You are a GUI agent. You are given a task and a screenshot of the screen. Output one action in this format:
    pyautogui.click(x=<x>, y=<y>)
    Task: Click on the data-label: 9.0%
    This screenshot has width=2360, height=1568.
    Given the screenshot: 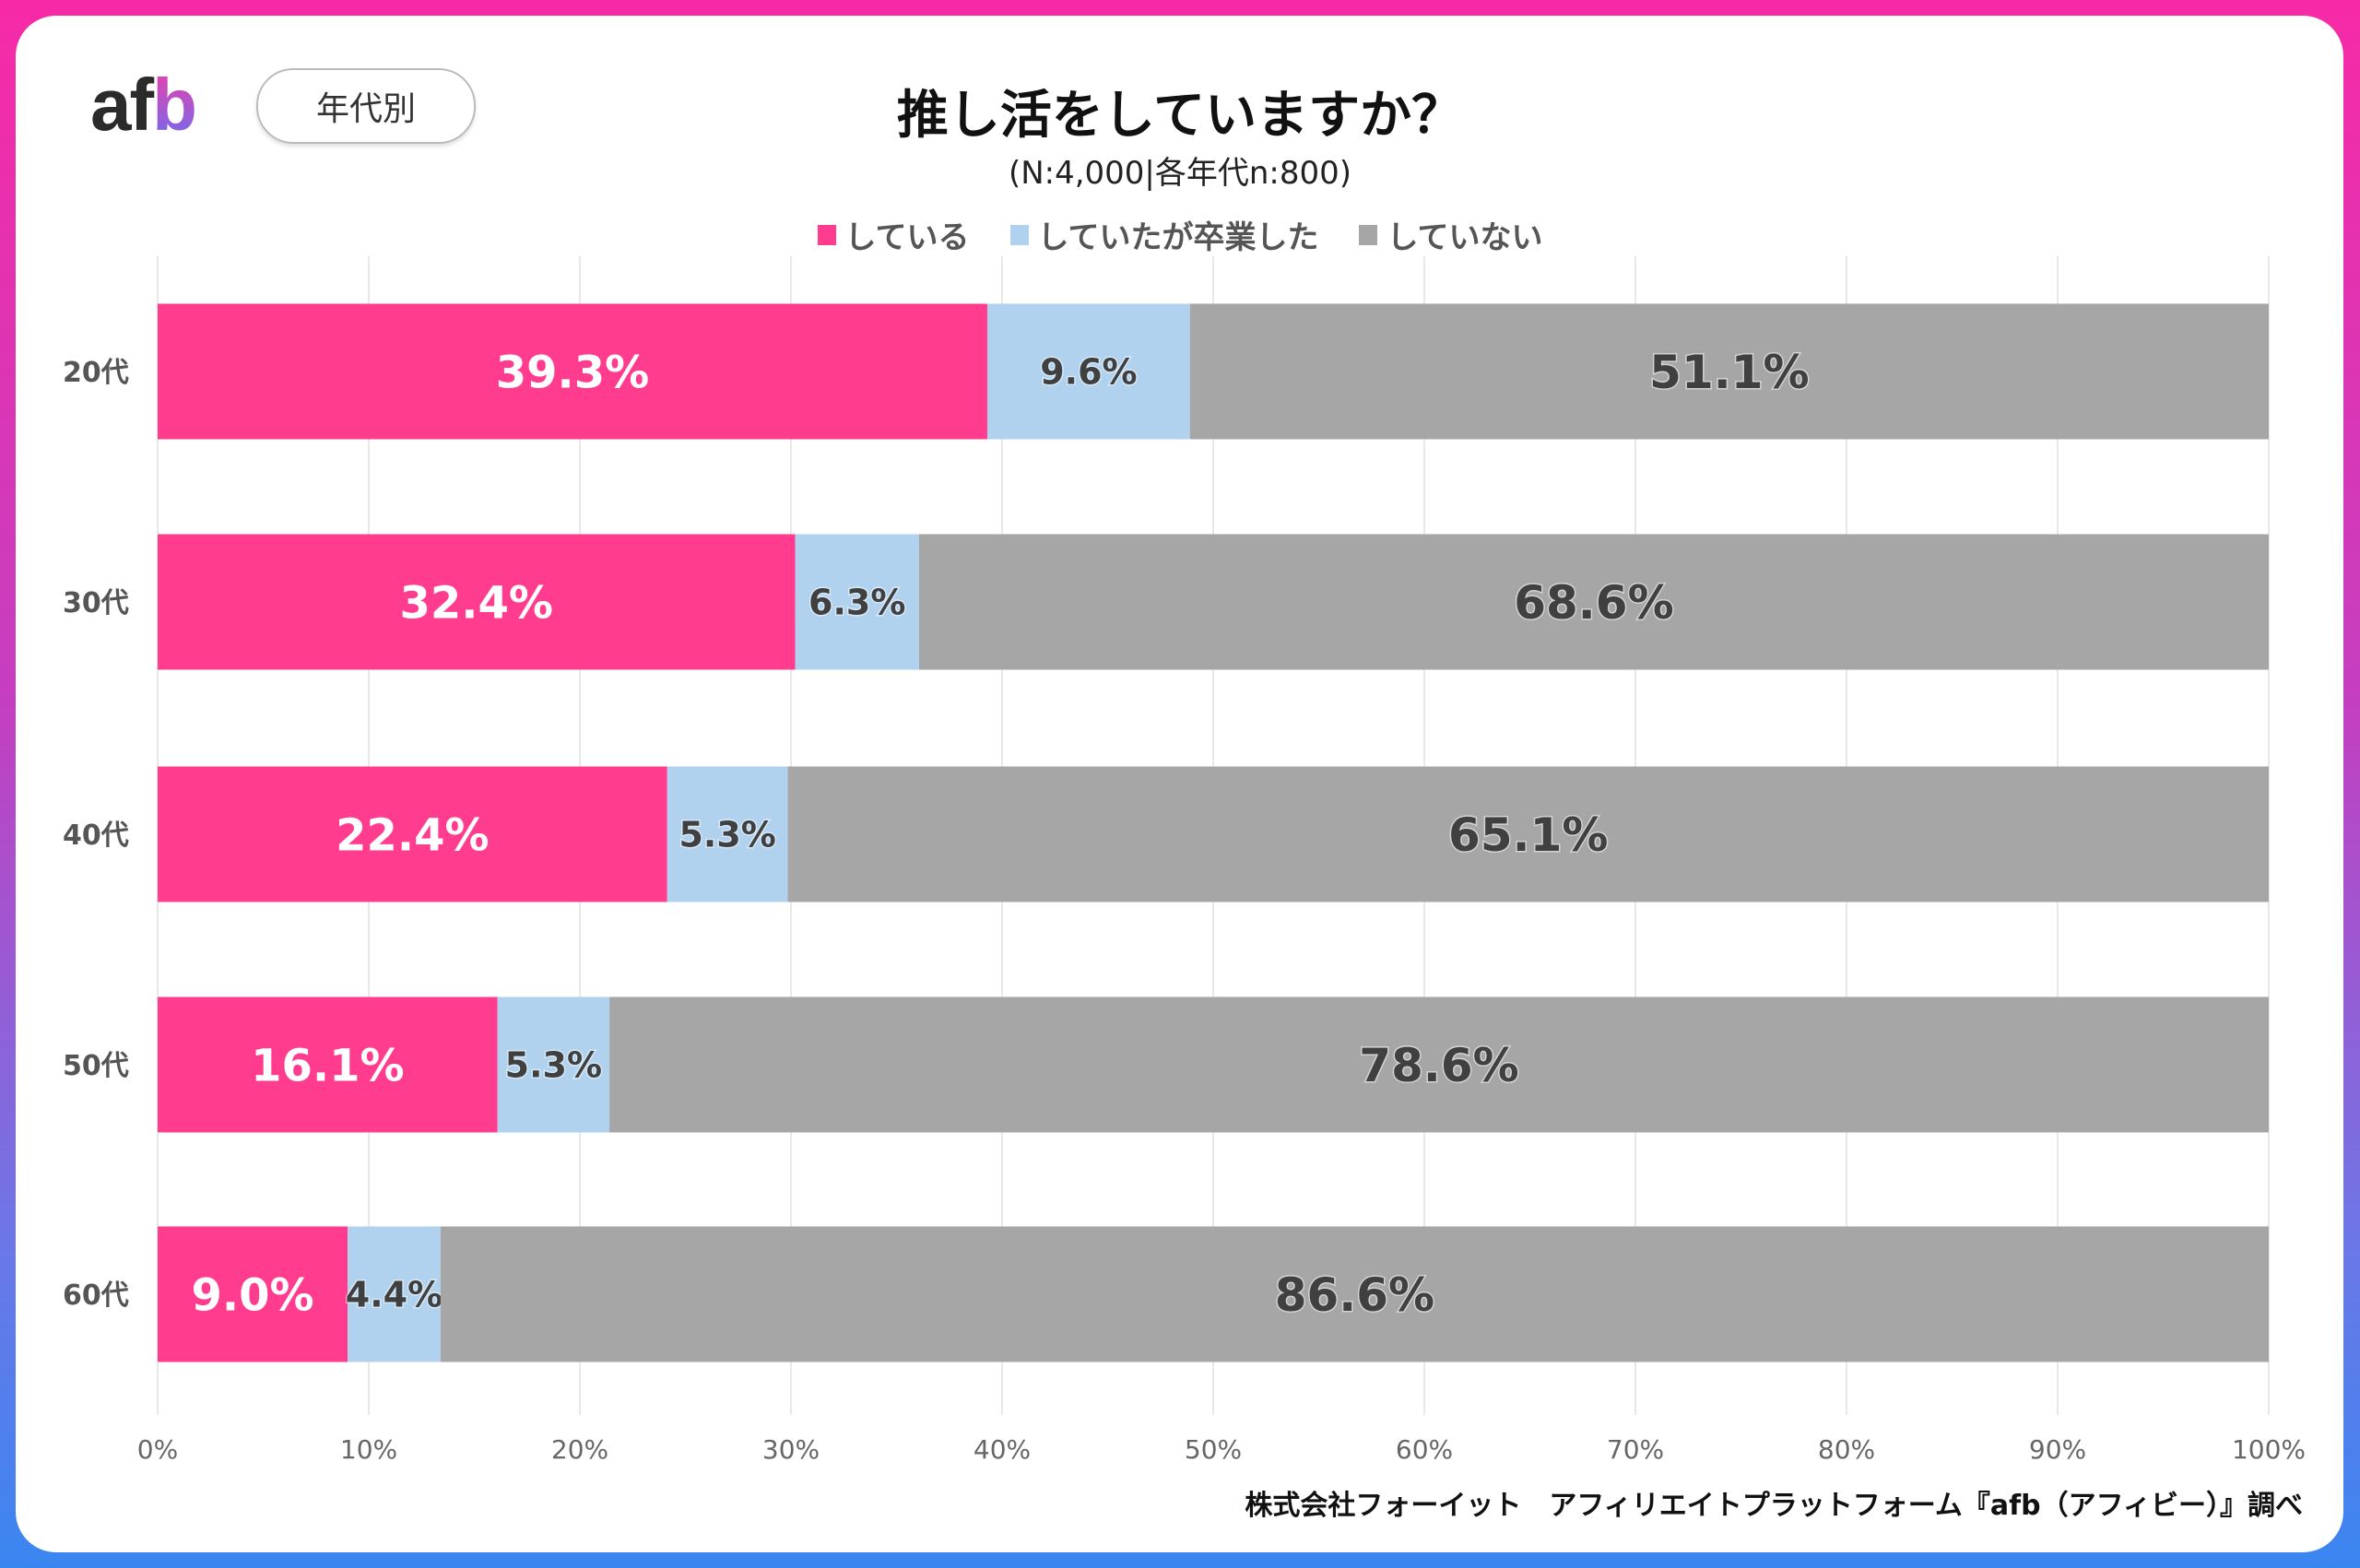 What is the action you would take?
    pyautogui.click(x=252, y=1295)
    